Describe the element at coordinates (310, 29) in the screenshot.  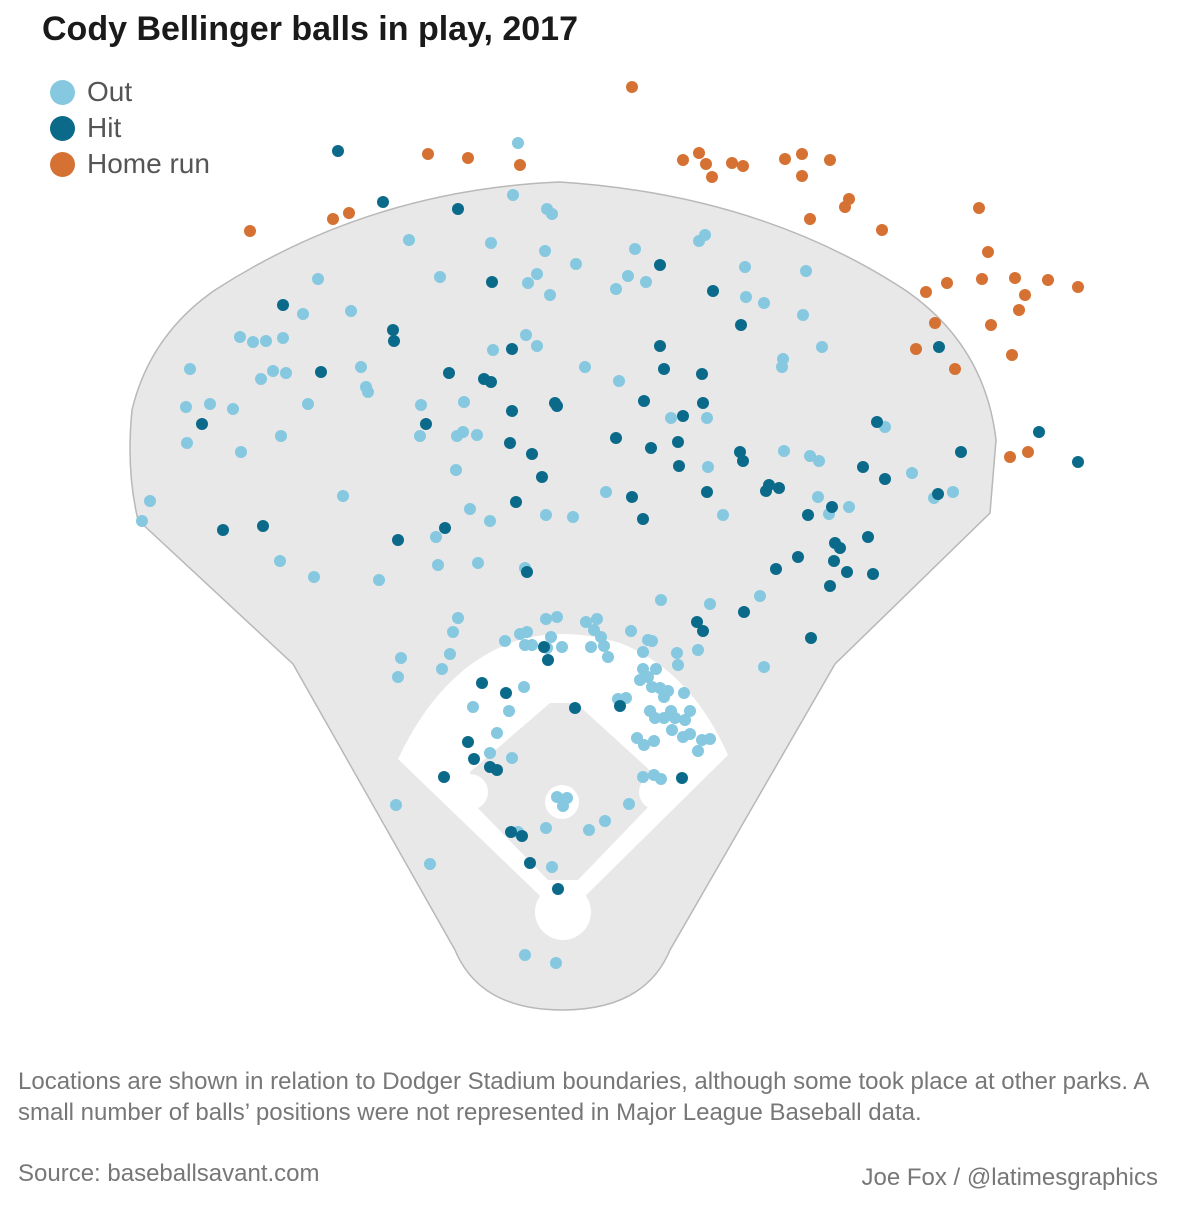
I see `chart-title: Cody Bellinger balls in play, 2017` at that location.